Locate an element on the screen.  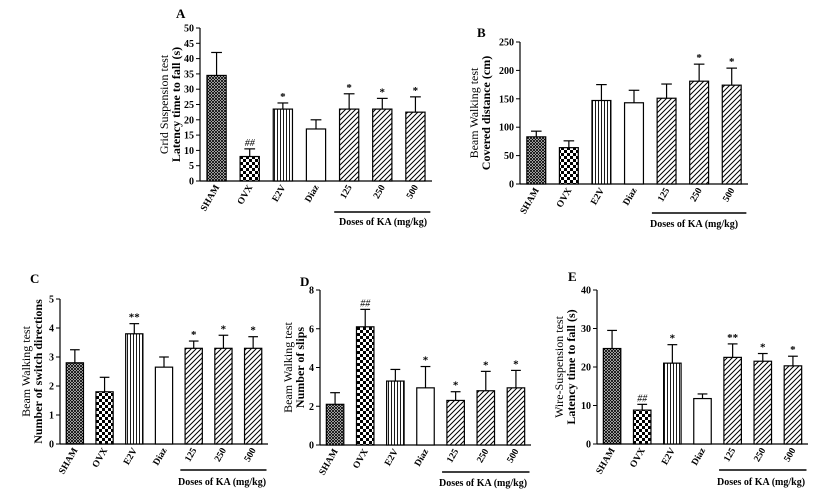
y-tick-label: 3 is located at coordinates (51, 358).